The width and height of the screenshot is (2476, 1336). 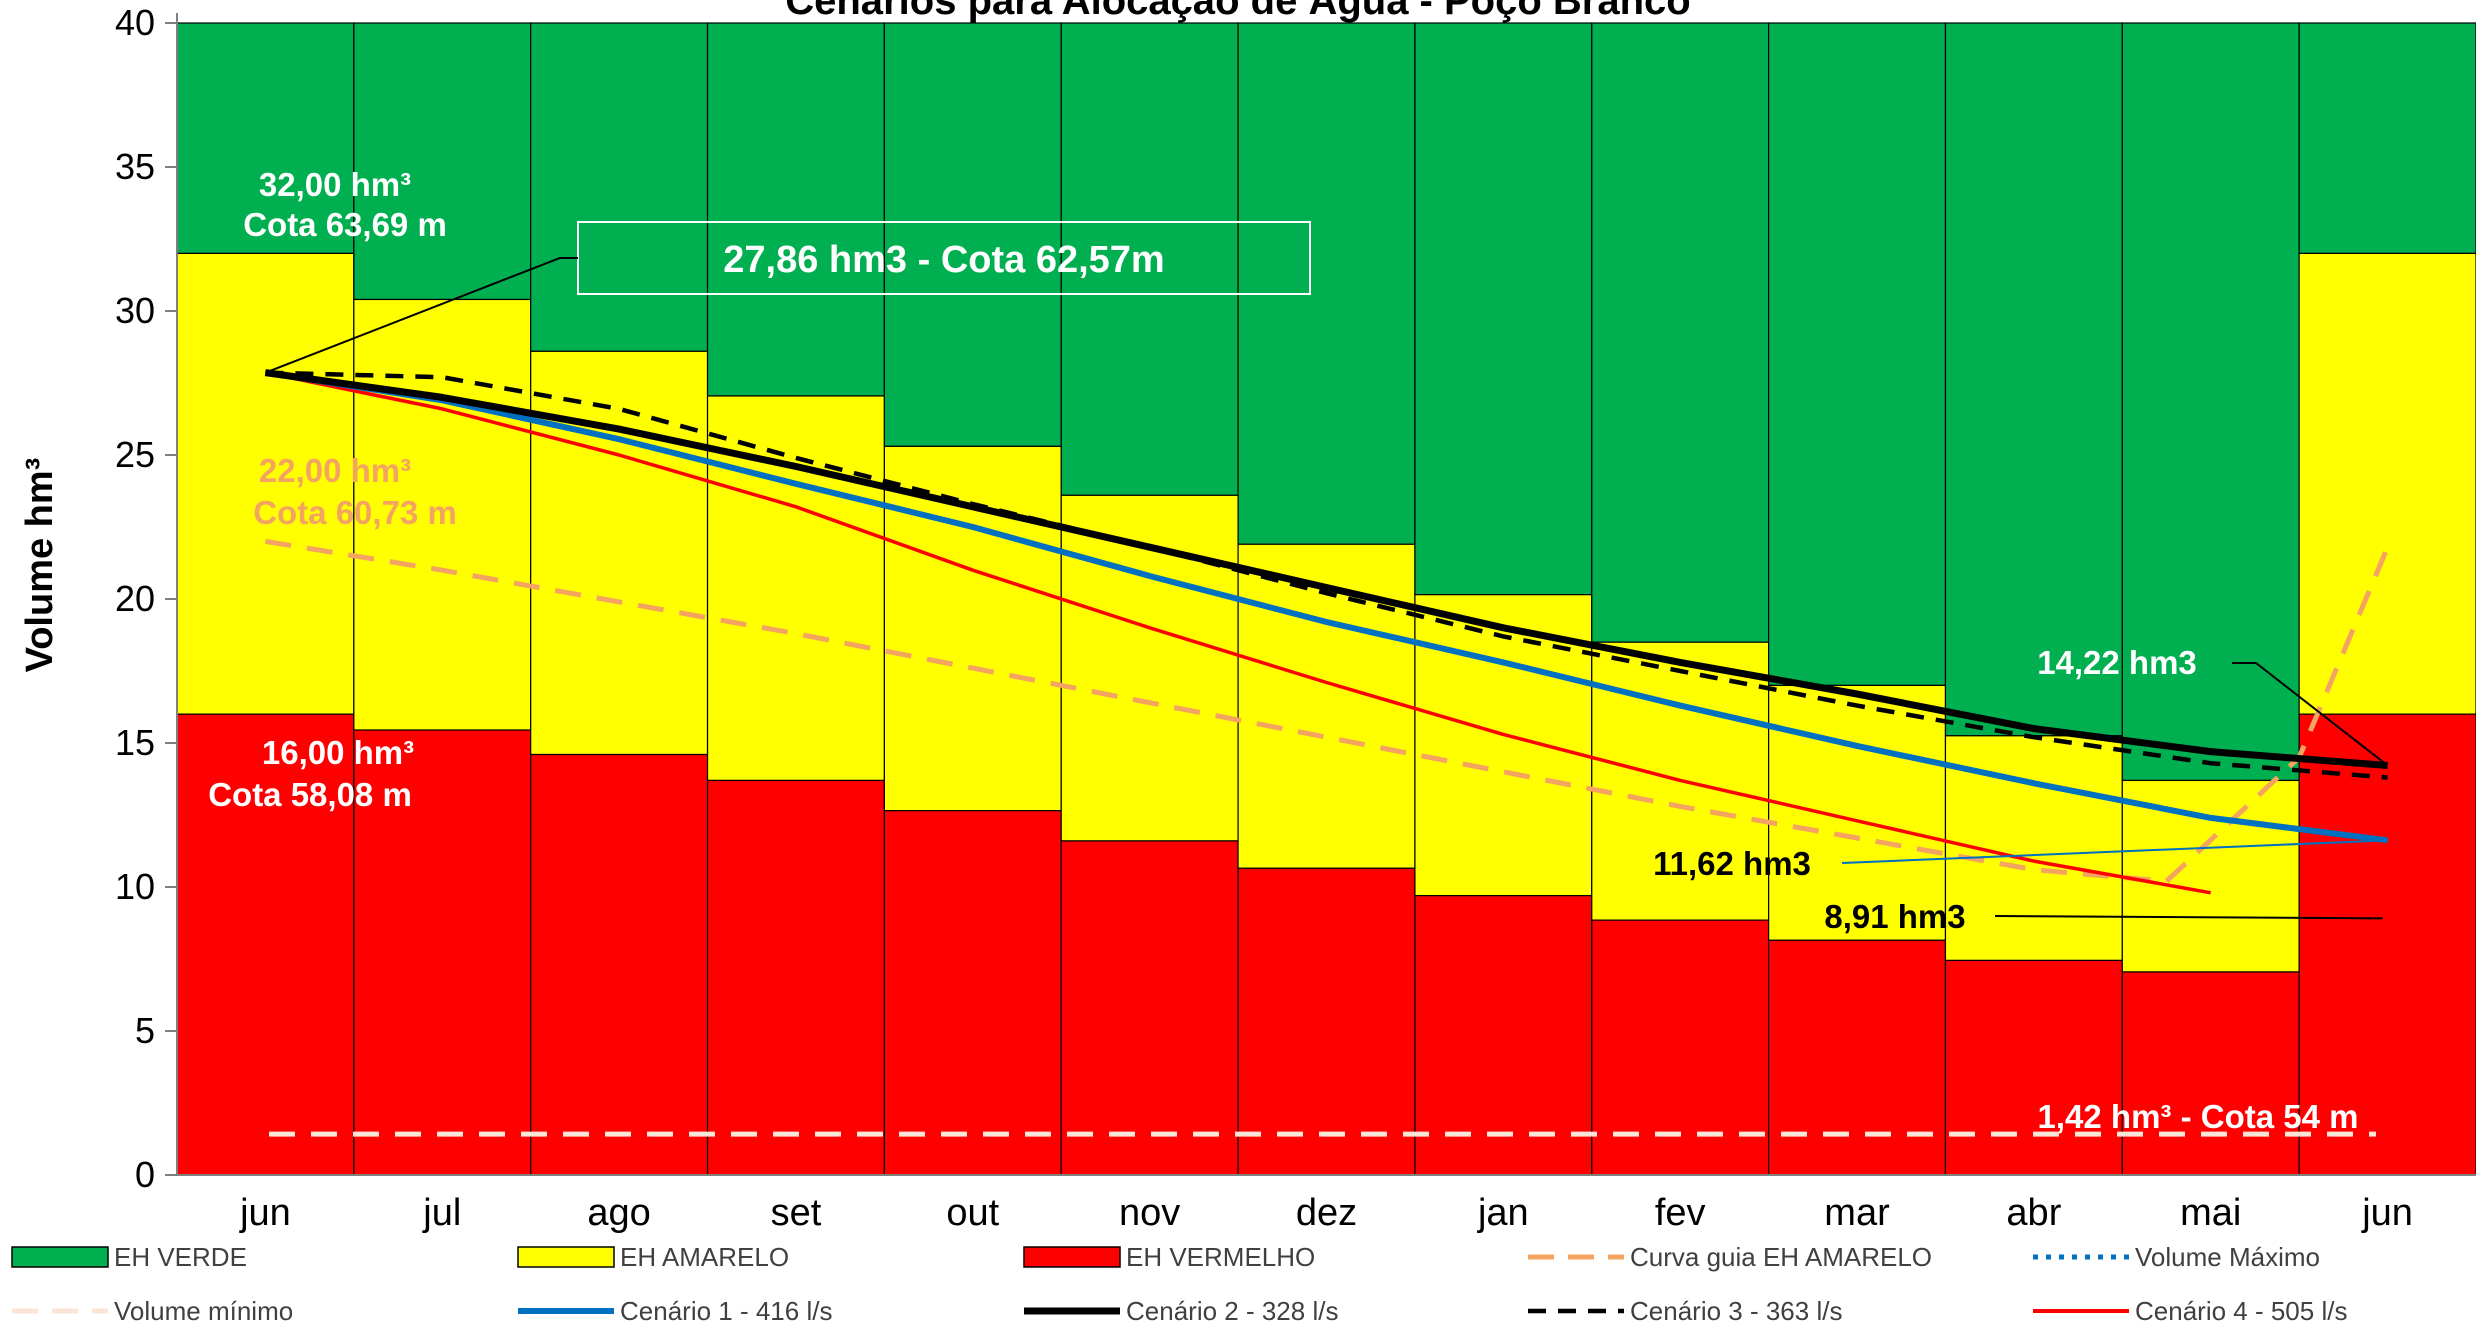 I want to click on annotation-text: 8,91 hm3, so click(x=1894, y=916).